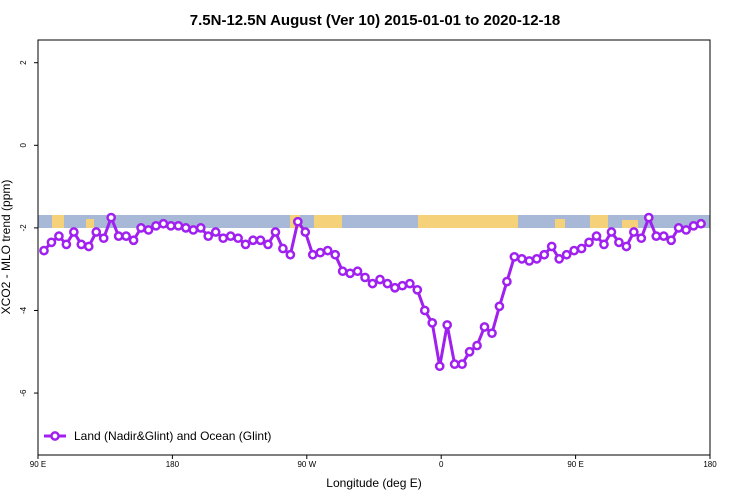 The image size is (750, 500). I want to click on y-tick-label: -4, so click(23, 310).